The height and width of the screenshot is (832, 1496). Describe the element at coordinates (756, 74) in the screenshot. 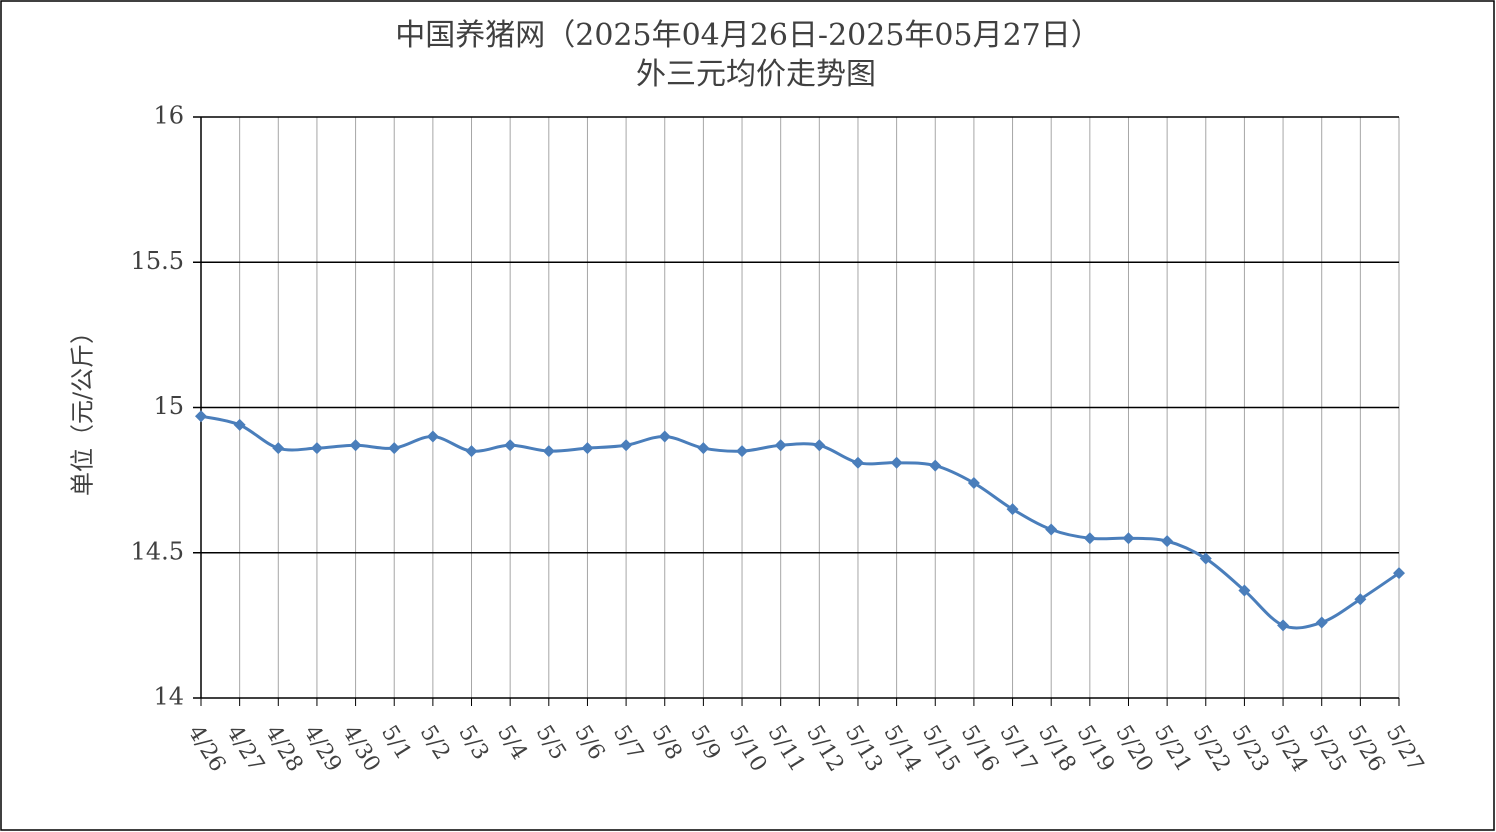

I see `chart-subtitle: 外三元均价走势图` at that location.